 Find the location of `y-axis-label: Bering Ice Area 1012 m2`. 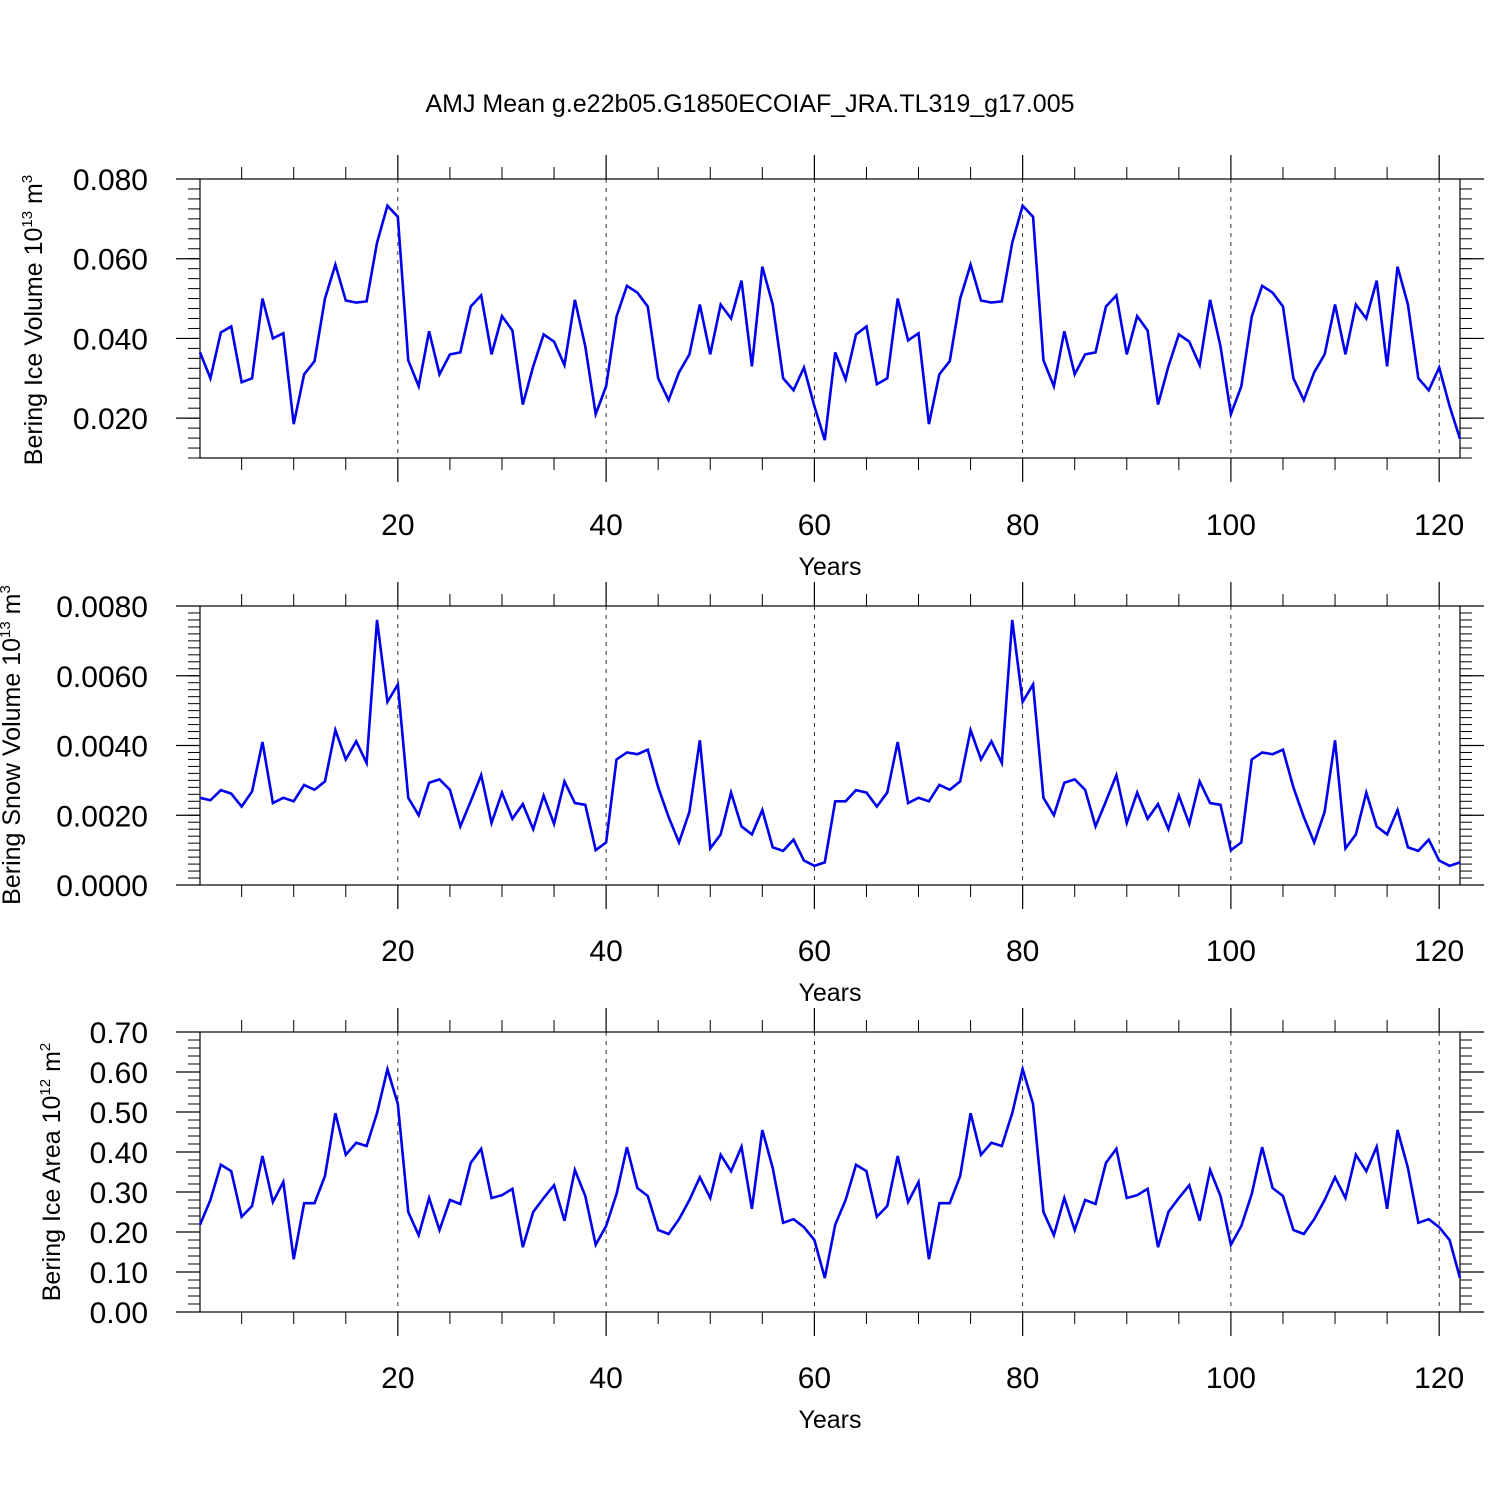

y-axis-label: Bering Ice Area 1012 m2 is located at coordinates (51, 1172).